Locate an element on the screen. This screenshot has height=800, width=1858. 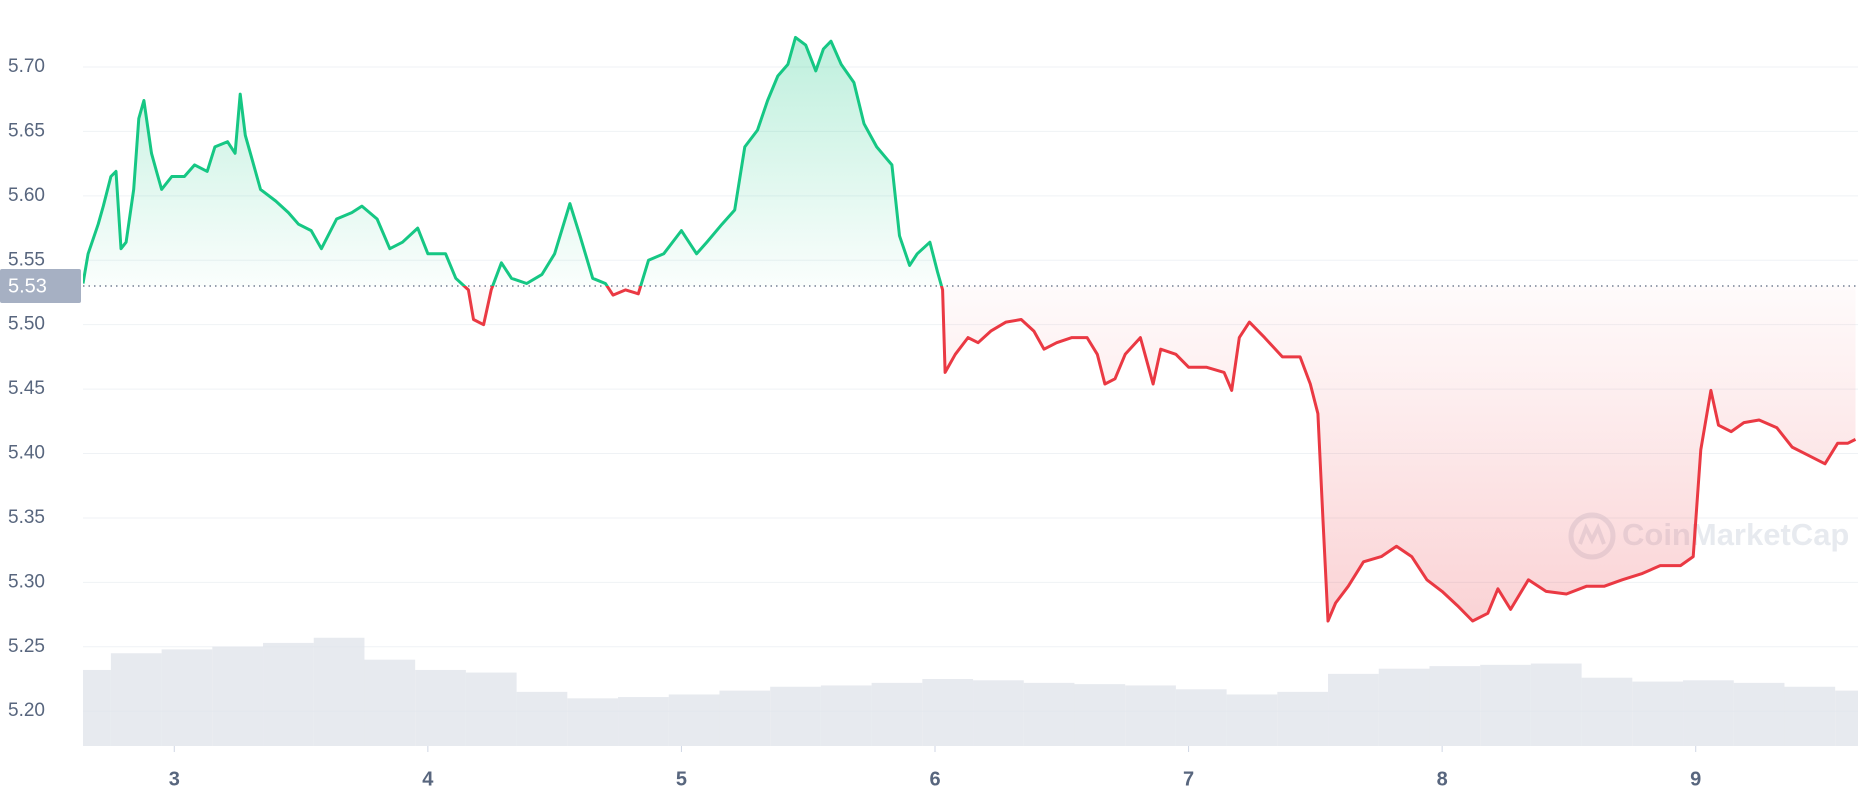
price-line-above is located at coordinates (513, 161).